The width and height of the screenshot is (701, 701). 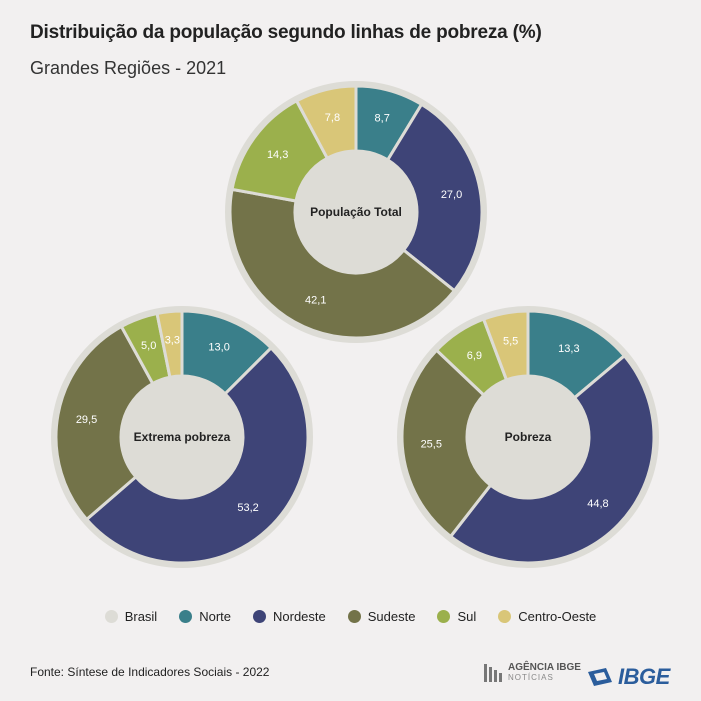 What do you see at coordinates (467, 616) in the screenshot?
I see `legend-label: Sul` at bounding box center [467, 616].